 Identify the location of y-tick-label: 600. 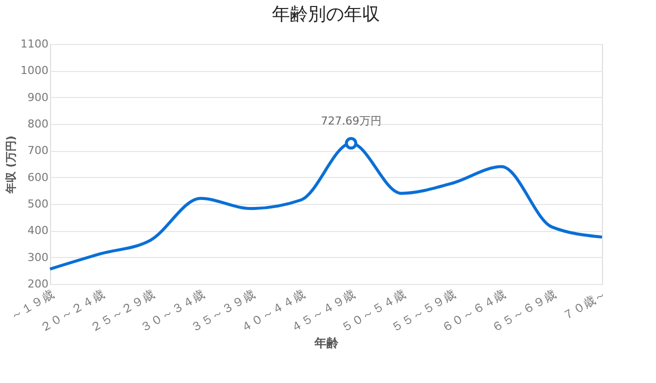
(38, 177).